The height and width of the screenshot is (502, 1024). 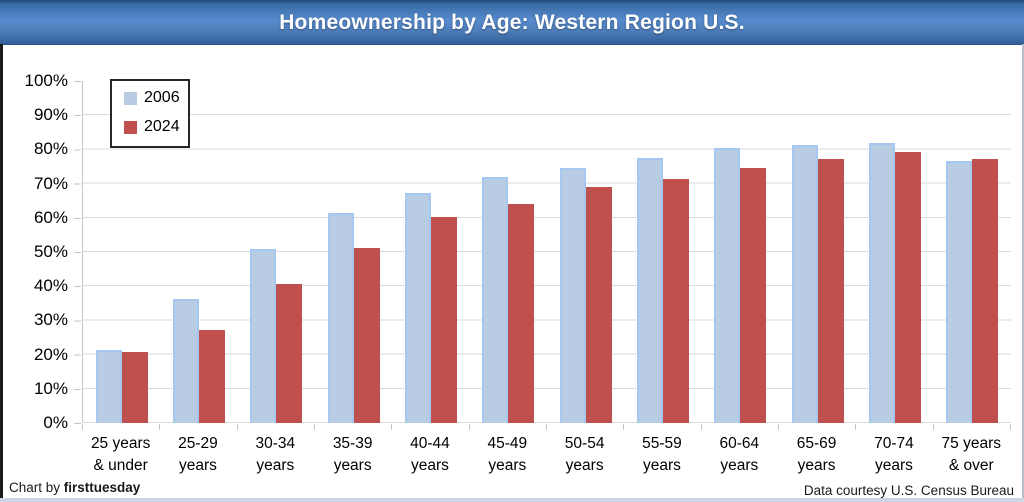 What do you see at coordinates (584, 455) in the screenshot?
I see `x-category-label: 50-54 years` at bounding box center [584, 455].